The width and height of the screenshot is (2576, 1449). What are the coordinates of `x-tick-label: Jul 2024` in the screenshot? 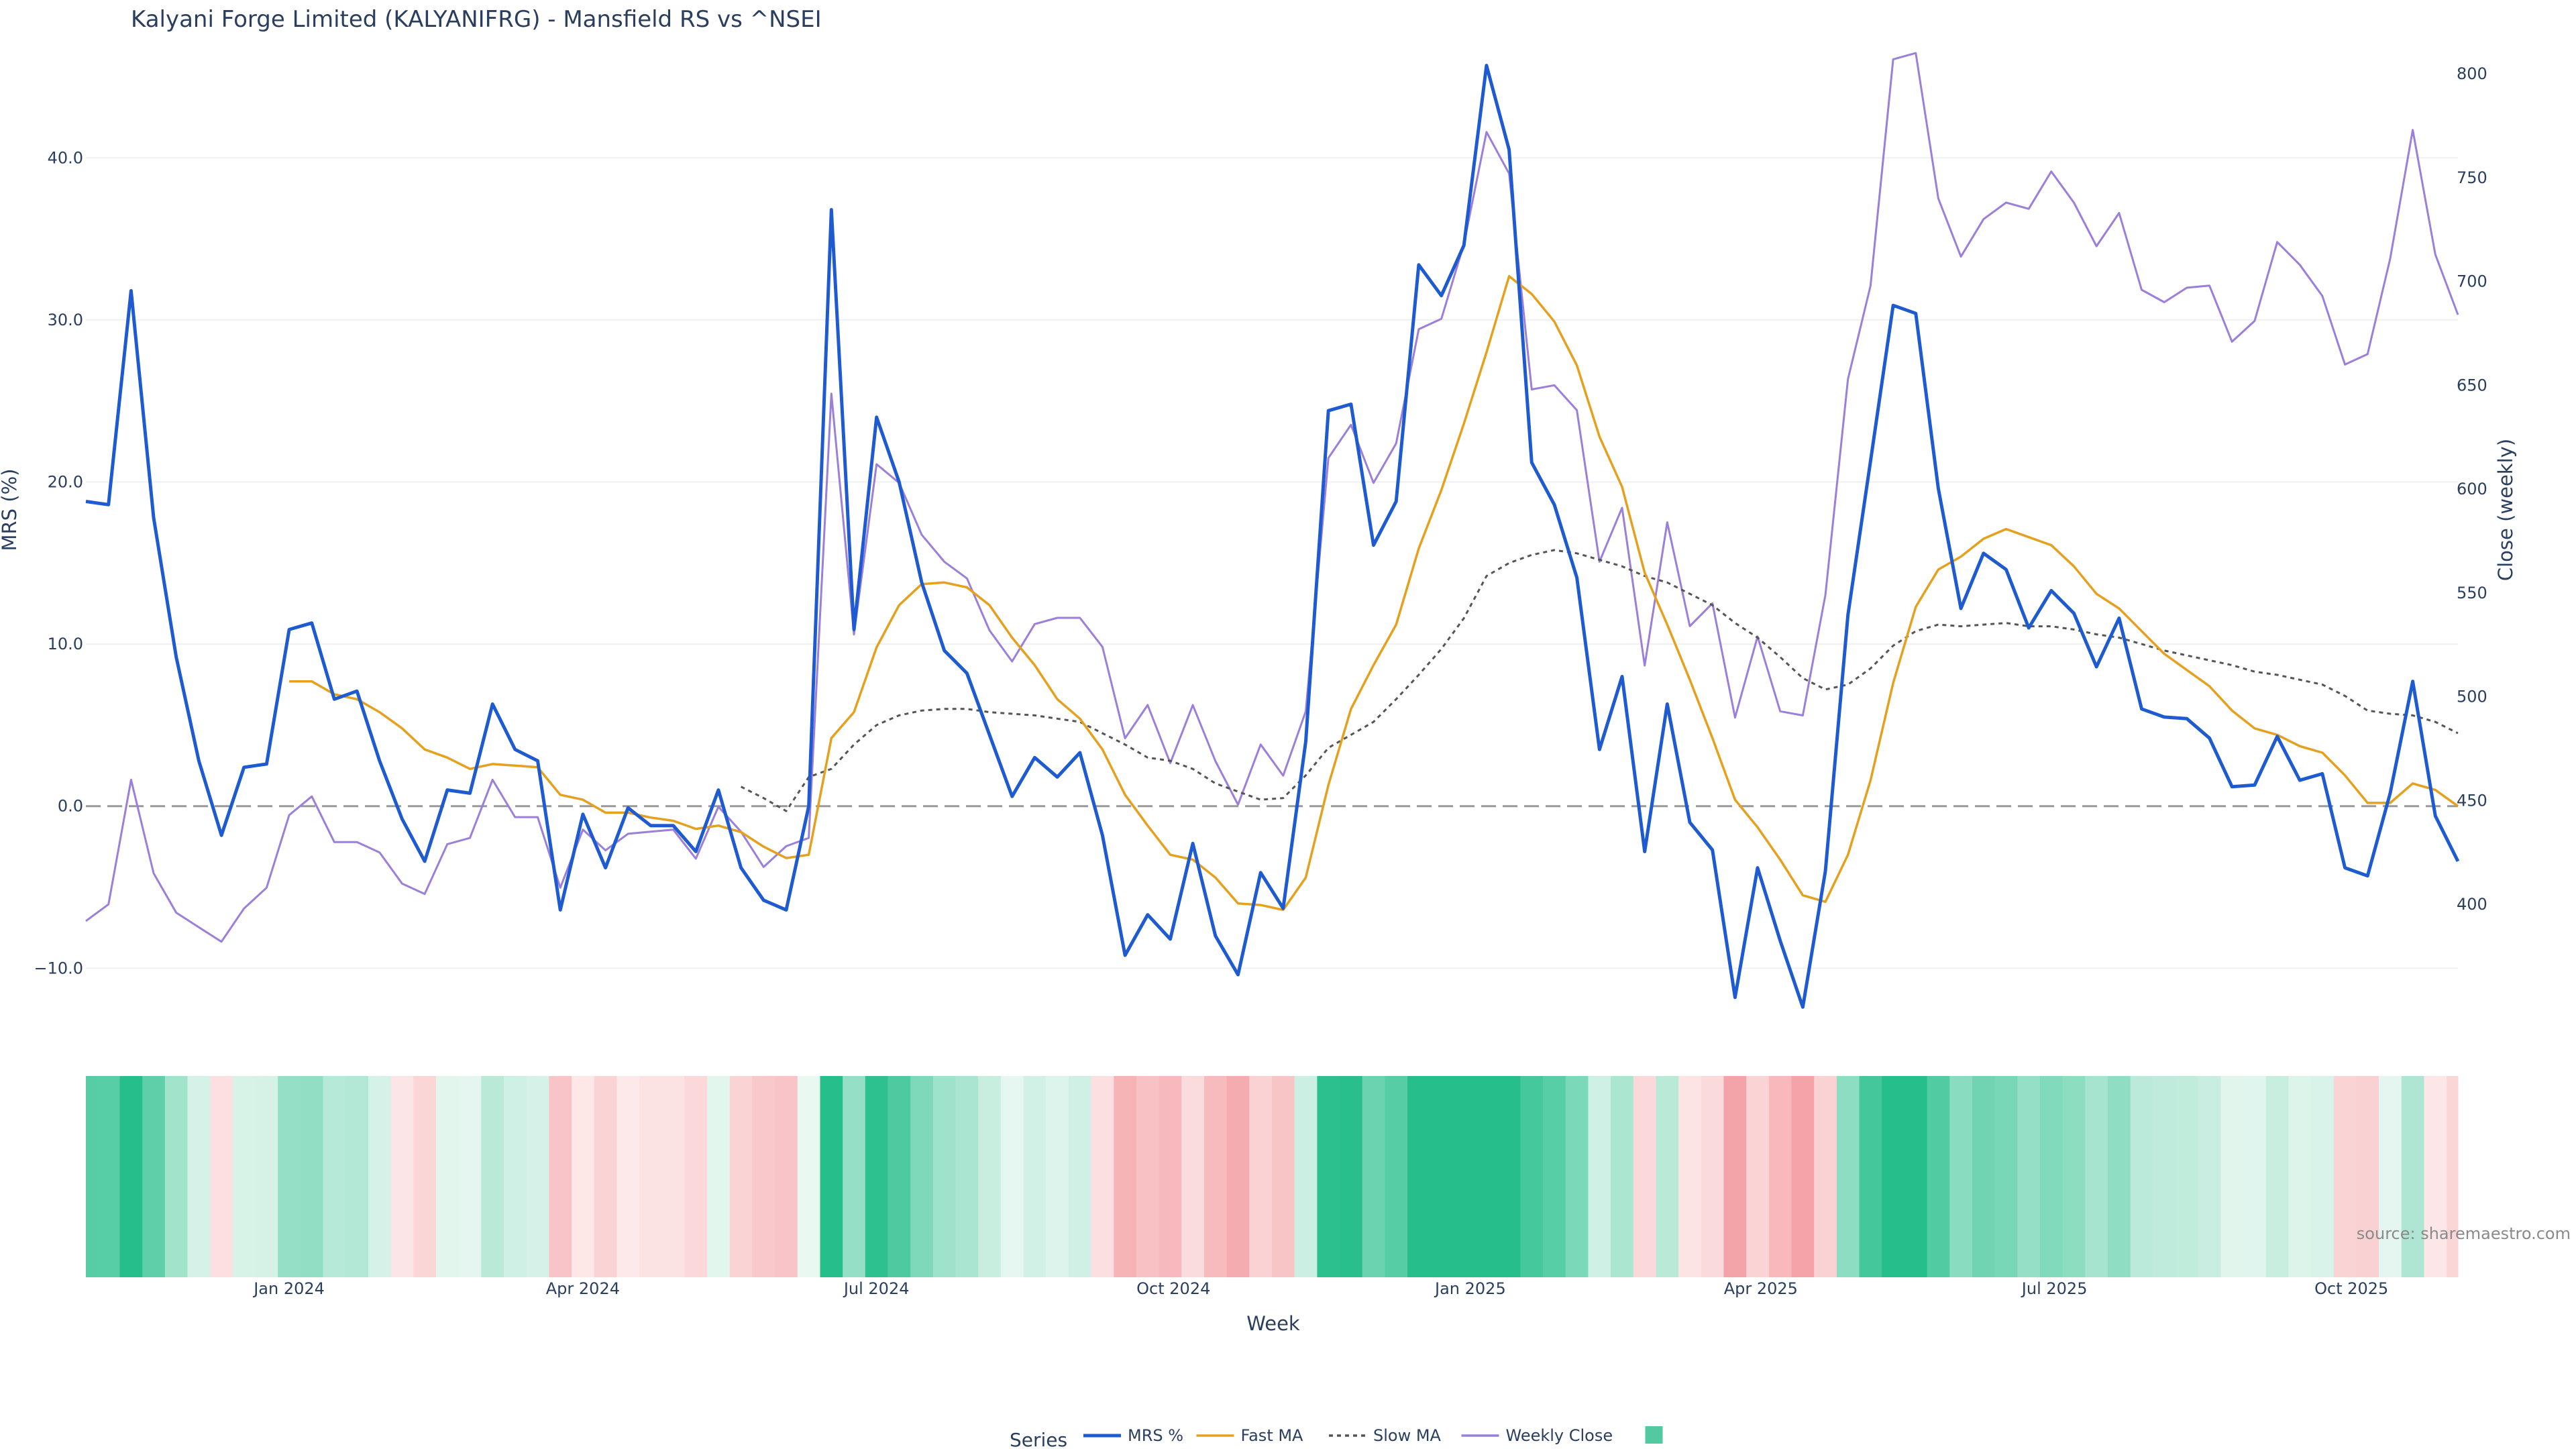 It's located at (876, 1288).